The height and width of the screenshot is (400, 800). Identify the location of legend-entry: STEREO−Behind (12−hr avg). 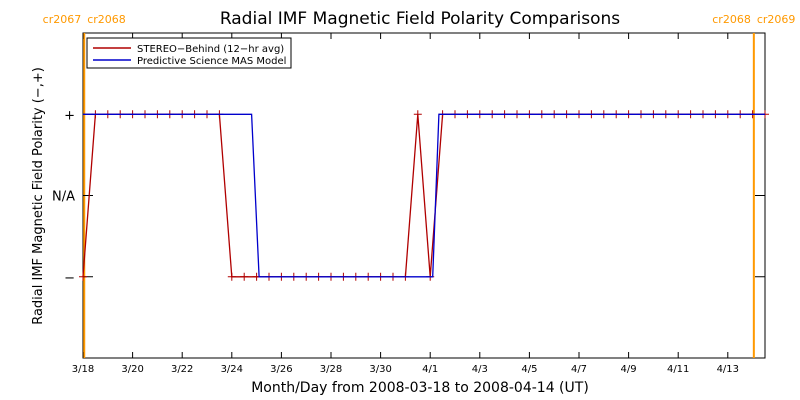
(210, 49).